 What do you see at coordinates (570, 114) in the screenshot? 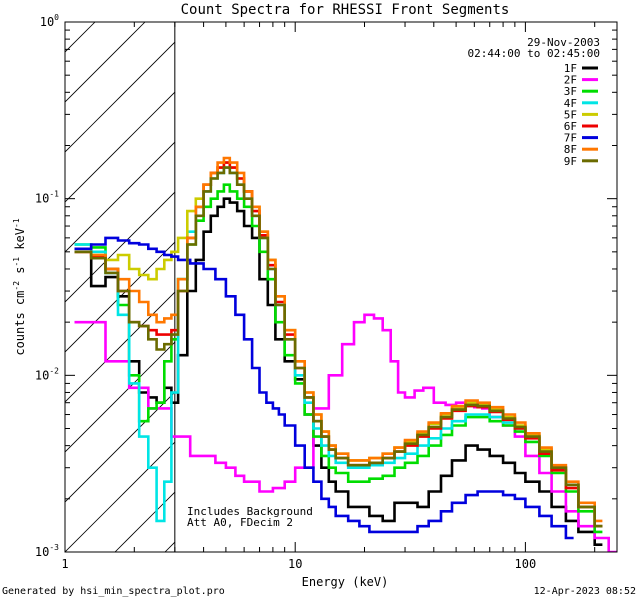
I see `legend-label-5F: 5F` at bounding box center [570, 114].